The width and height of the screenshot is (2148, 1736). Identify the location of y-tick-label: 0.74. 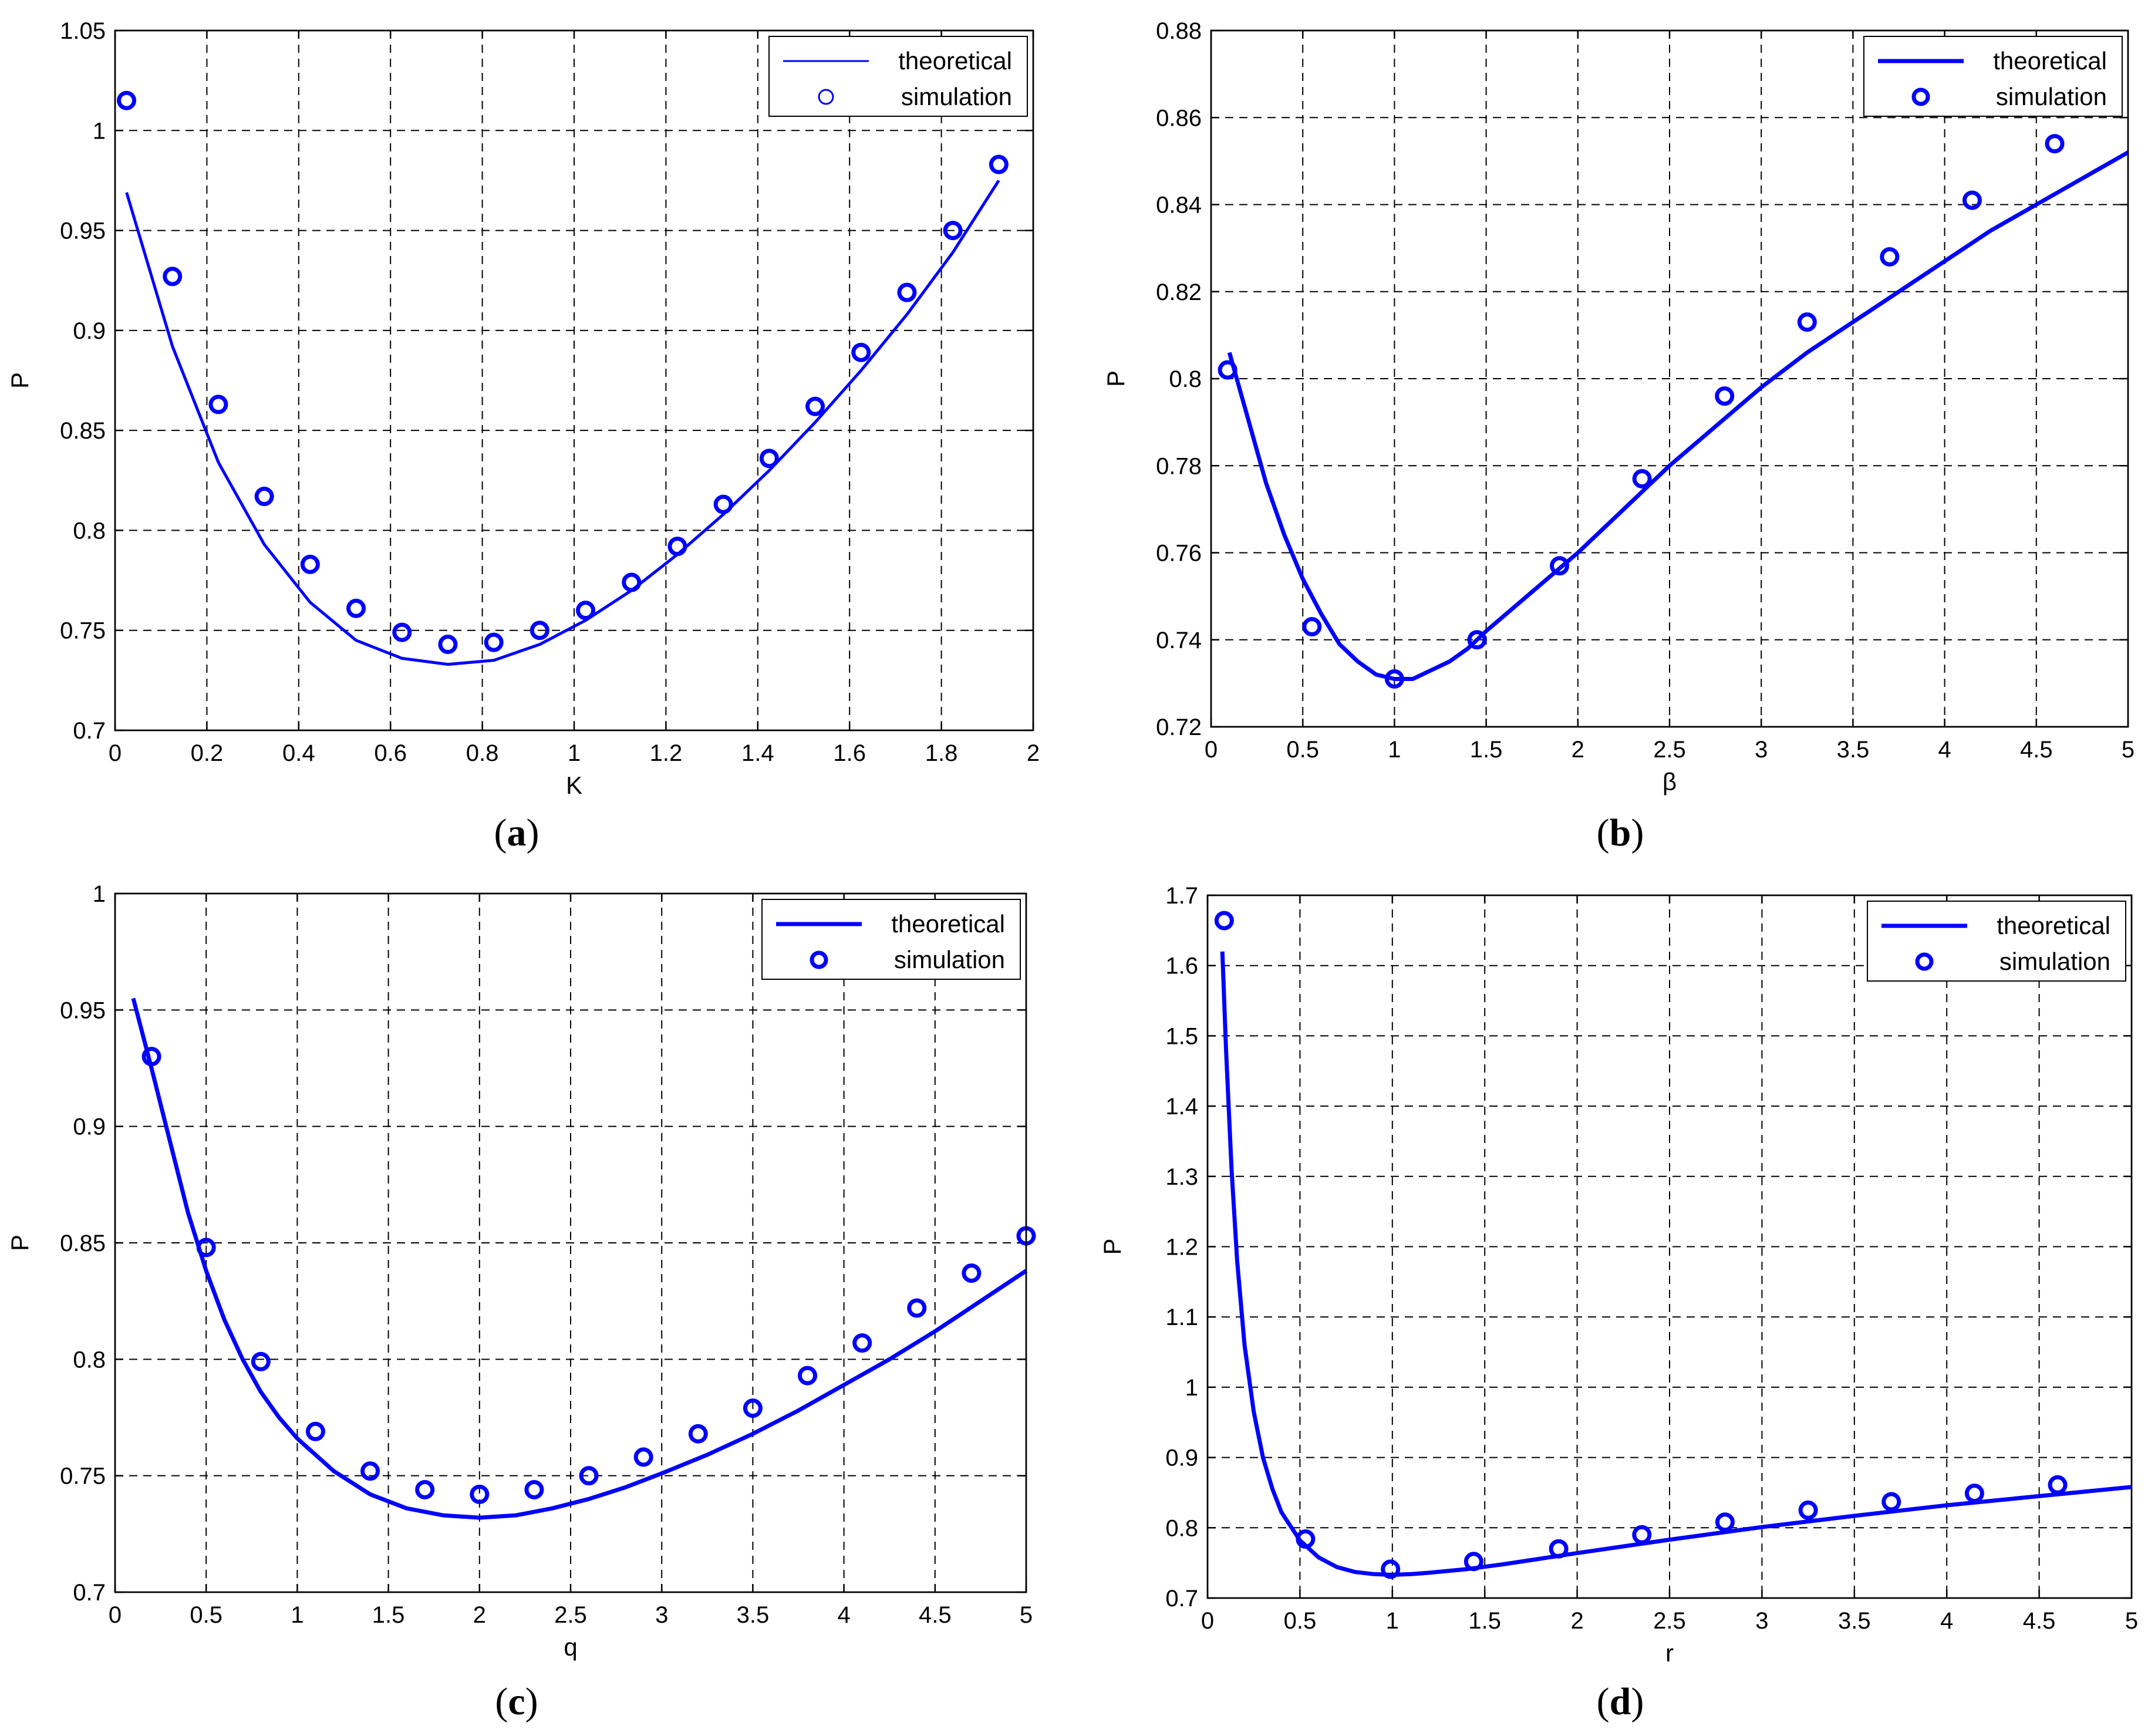
(1179, 640).